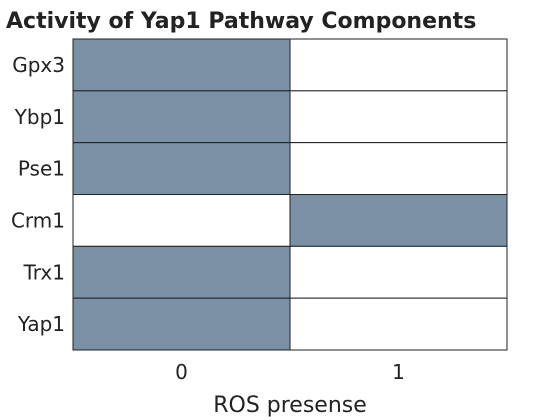 This screenshot has height=420, width=560. I want to click on y-tick-label: Yap1, so click(41, 324).